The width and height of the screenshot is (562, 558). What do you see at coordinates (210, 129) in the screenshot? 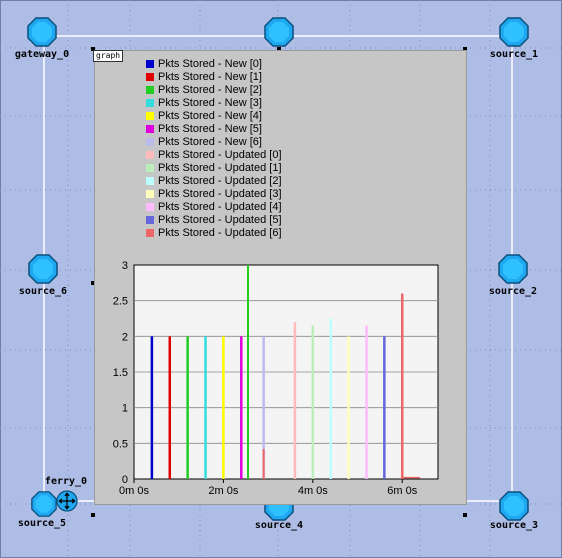
I see `legend-label: Pkts Stored - New [5]` at bounding box center [210, 129].